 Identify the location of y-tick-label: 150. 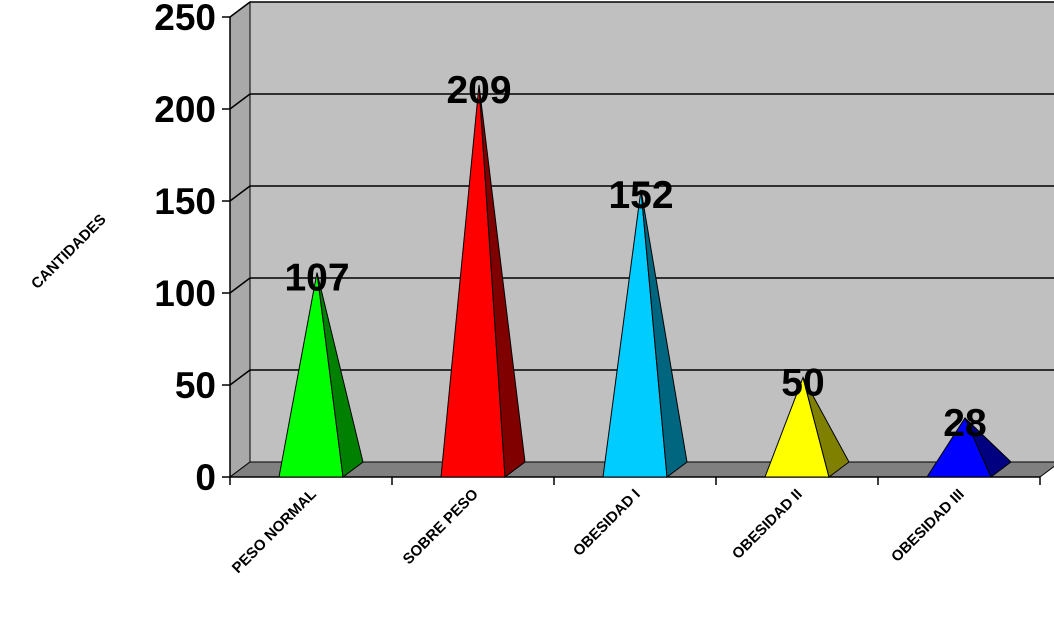
(185, 201).